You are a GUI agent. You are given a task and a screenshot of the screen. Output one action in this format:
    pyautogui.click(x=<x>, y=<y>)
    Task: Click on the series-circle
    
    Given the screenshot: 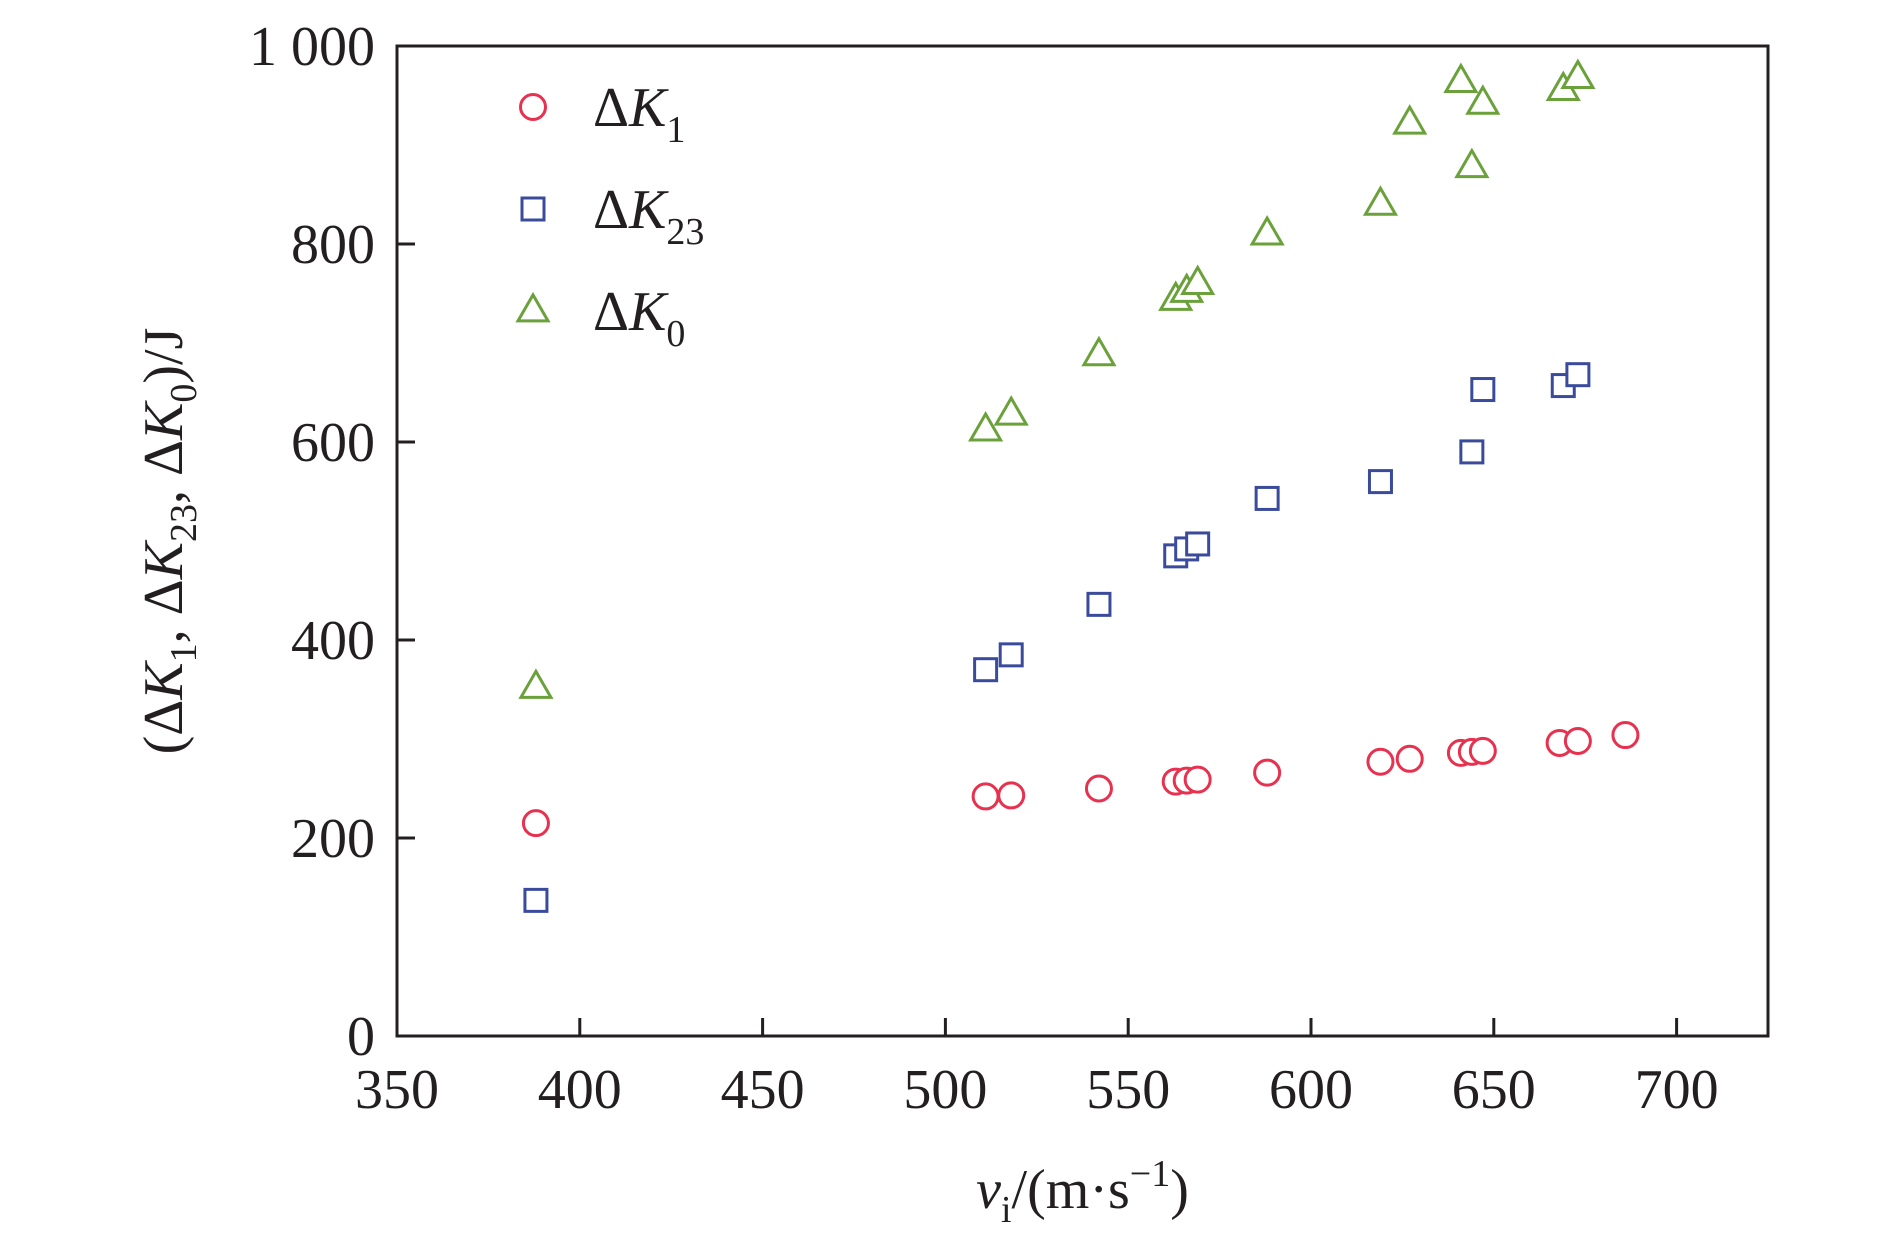 What is the action you would take?
    pyautogui.click(x=1080, y=779)
    